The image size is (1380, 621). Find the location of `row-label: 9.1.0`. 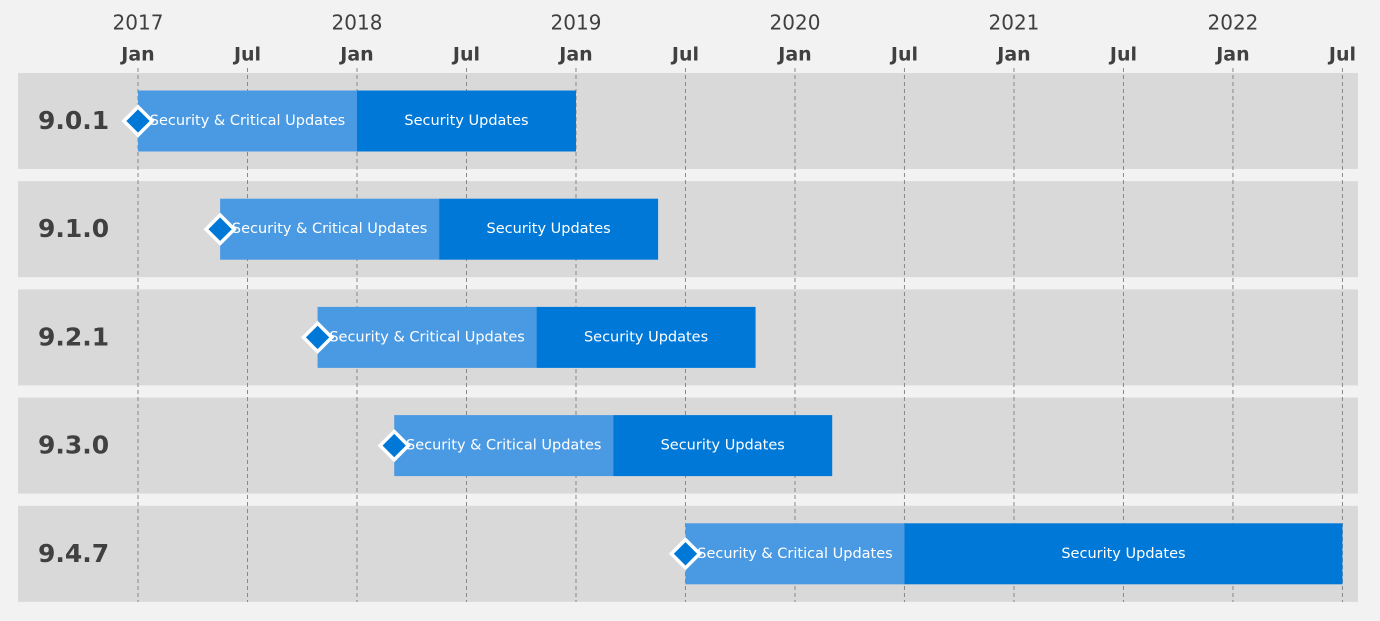

row-label: 9.1.0 is located at coordinates (73, 228).